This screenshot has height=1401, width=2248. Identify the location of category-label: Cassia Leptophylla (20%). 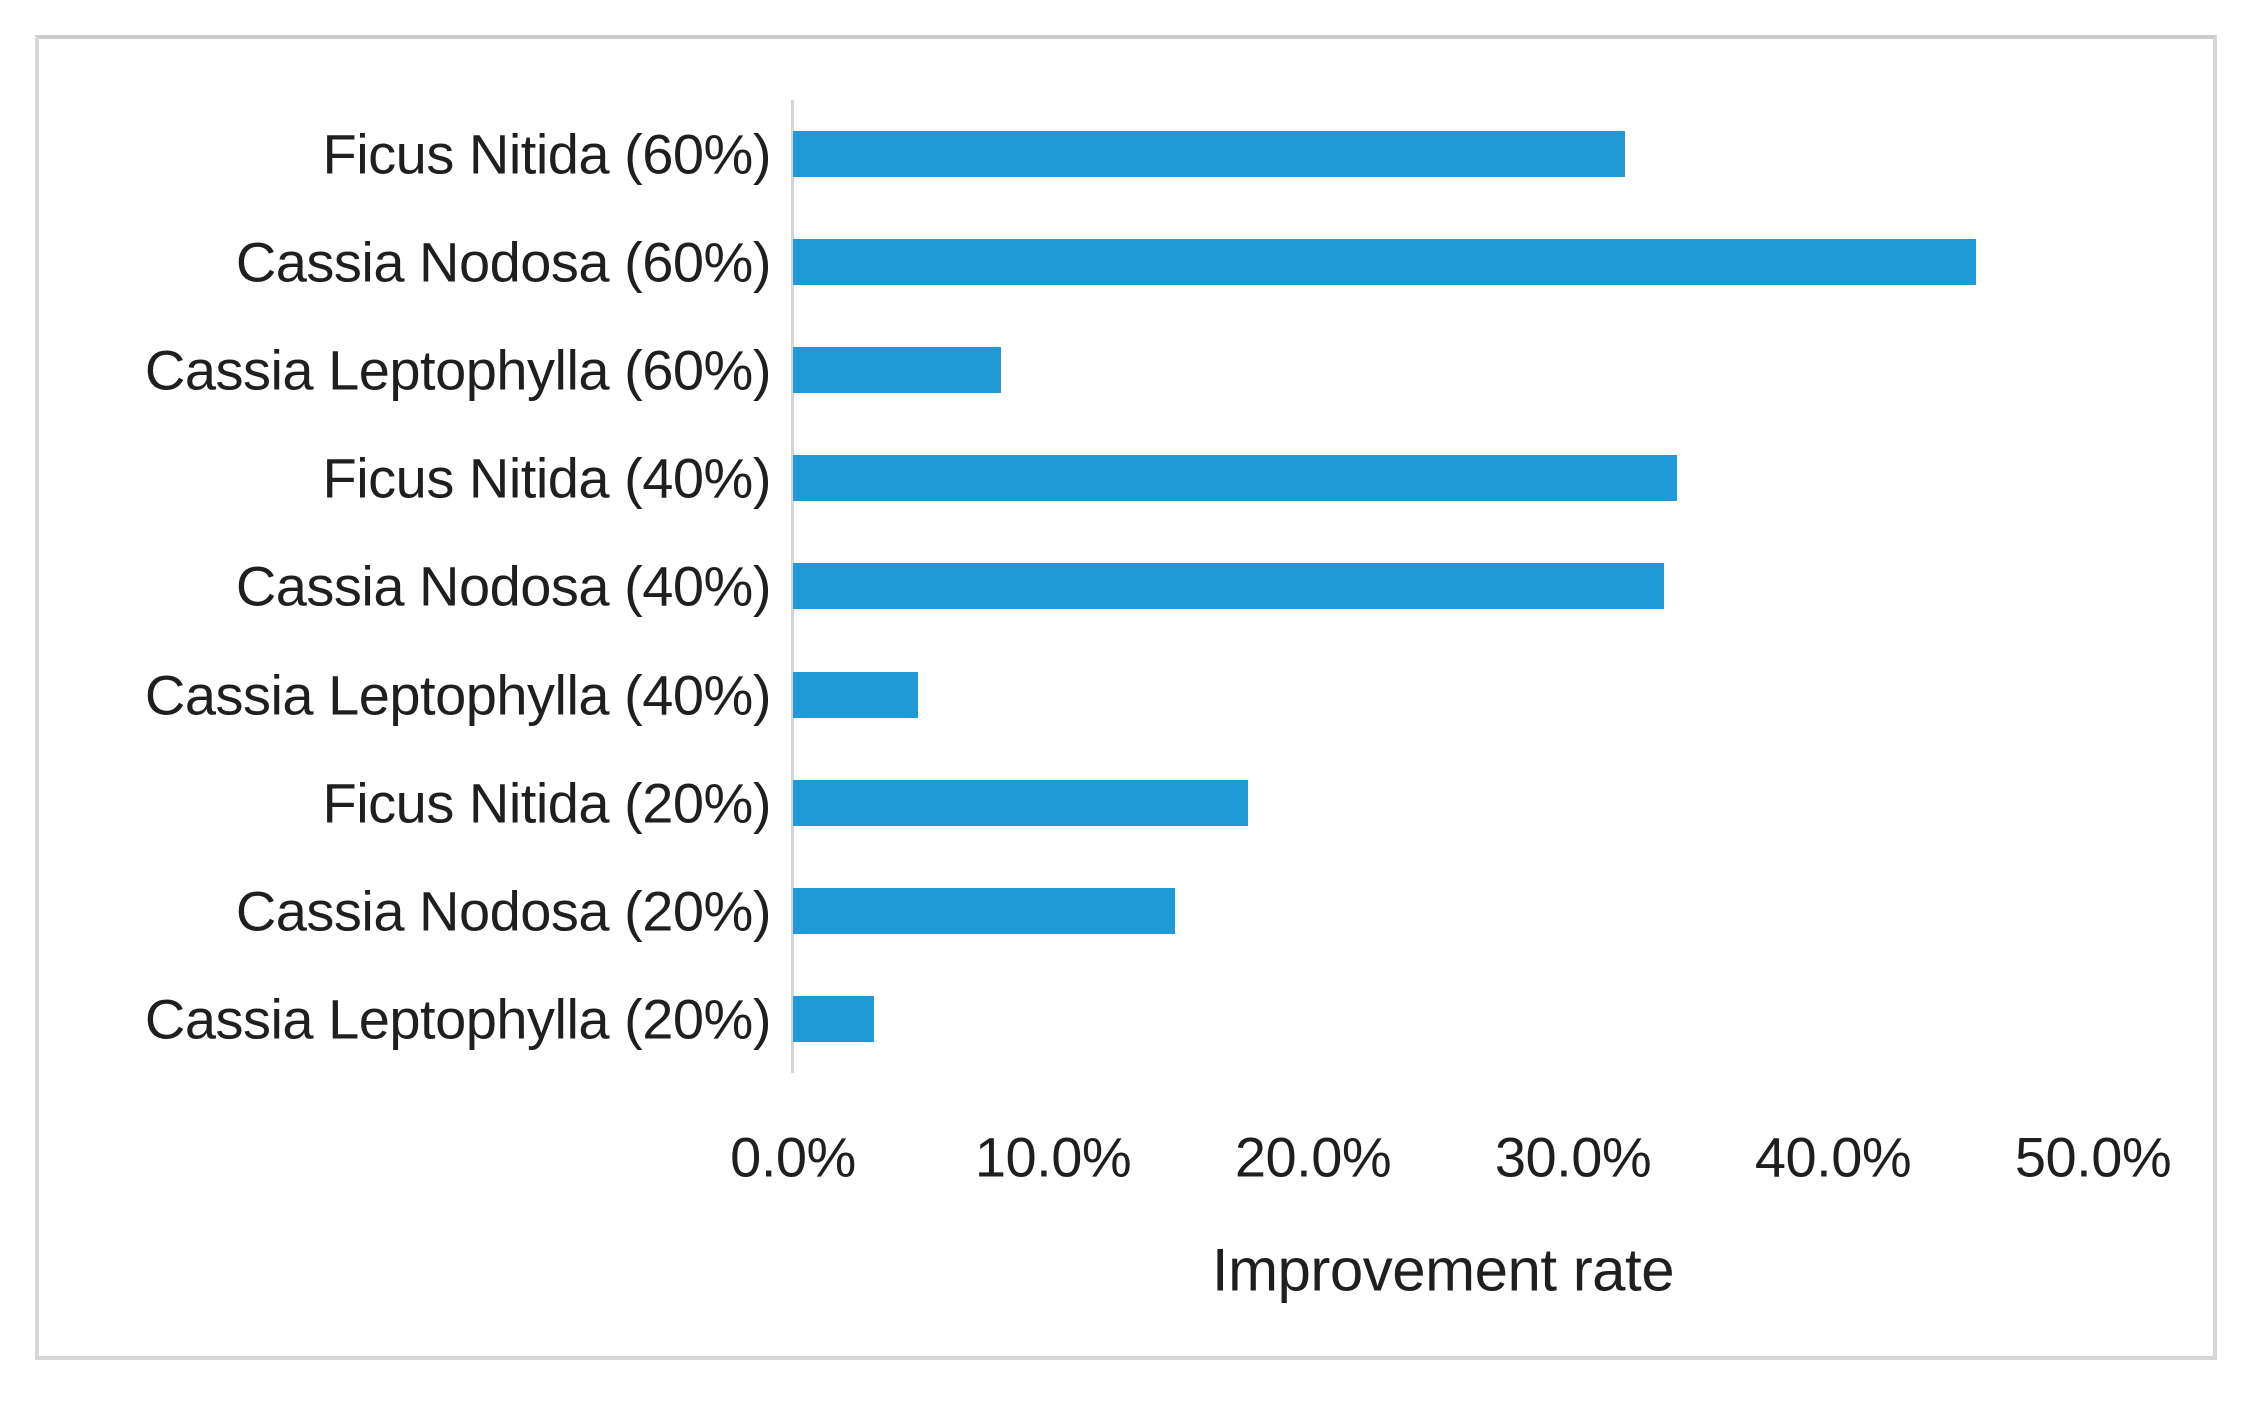
(458, 1019).